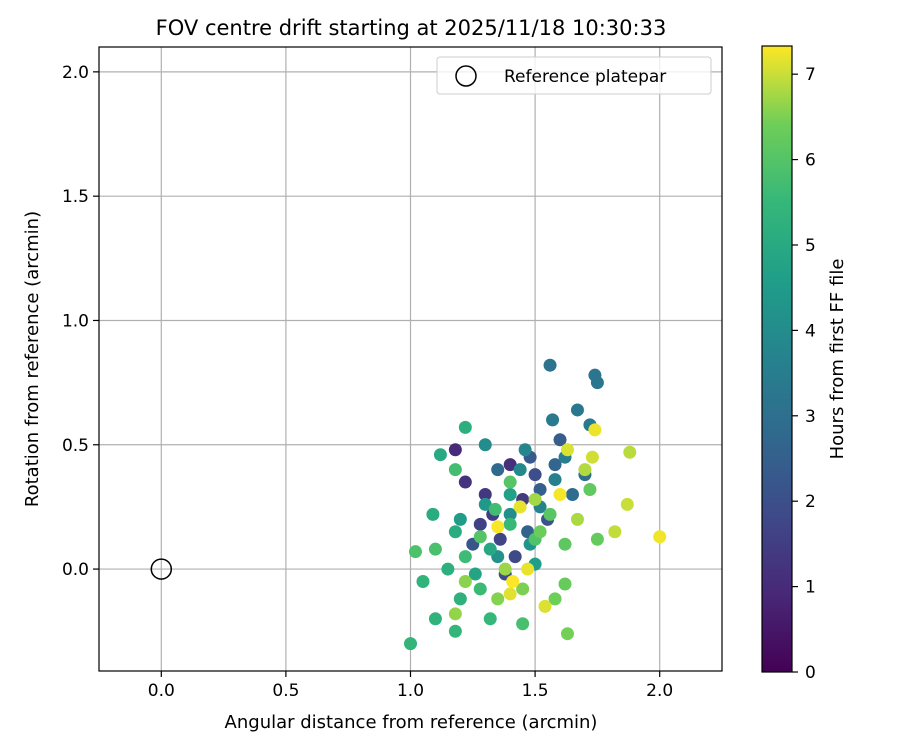 The width and height of the screenshot is (900, 754). I want to click on colorbar-tick-label: 1, so click(810, 588).